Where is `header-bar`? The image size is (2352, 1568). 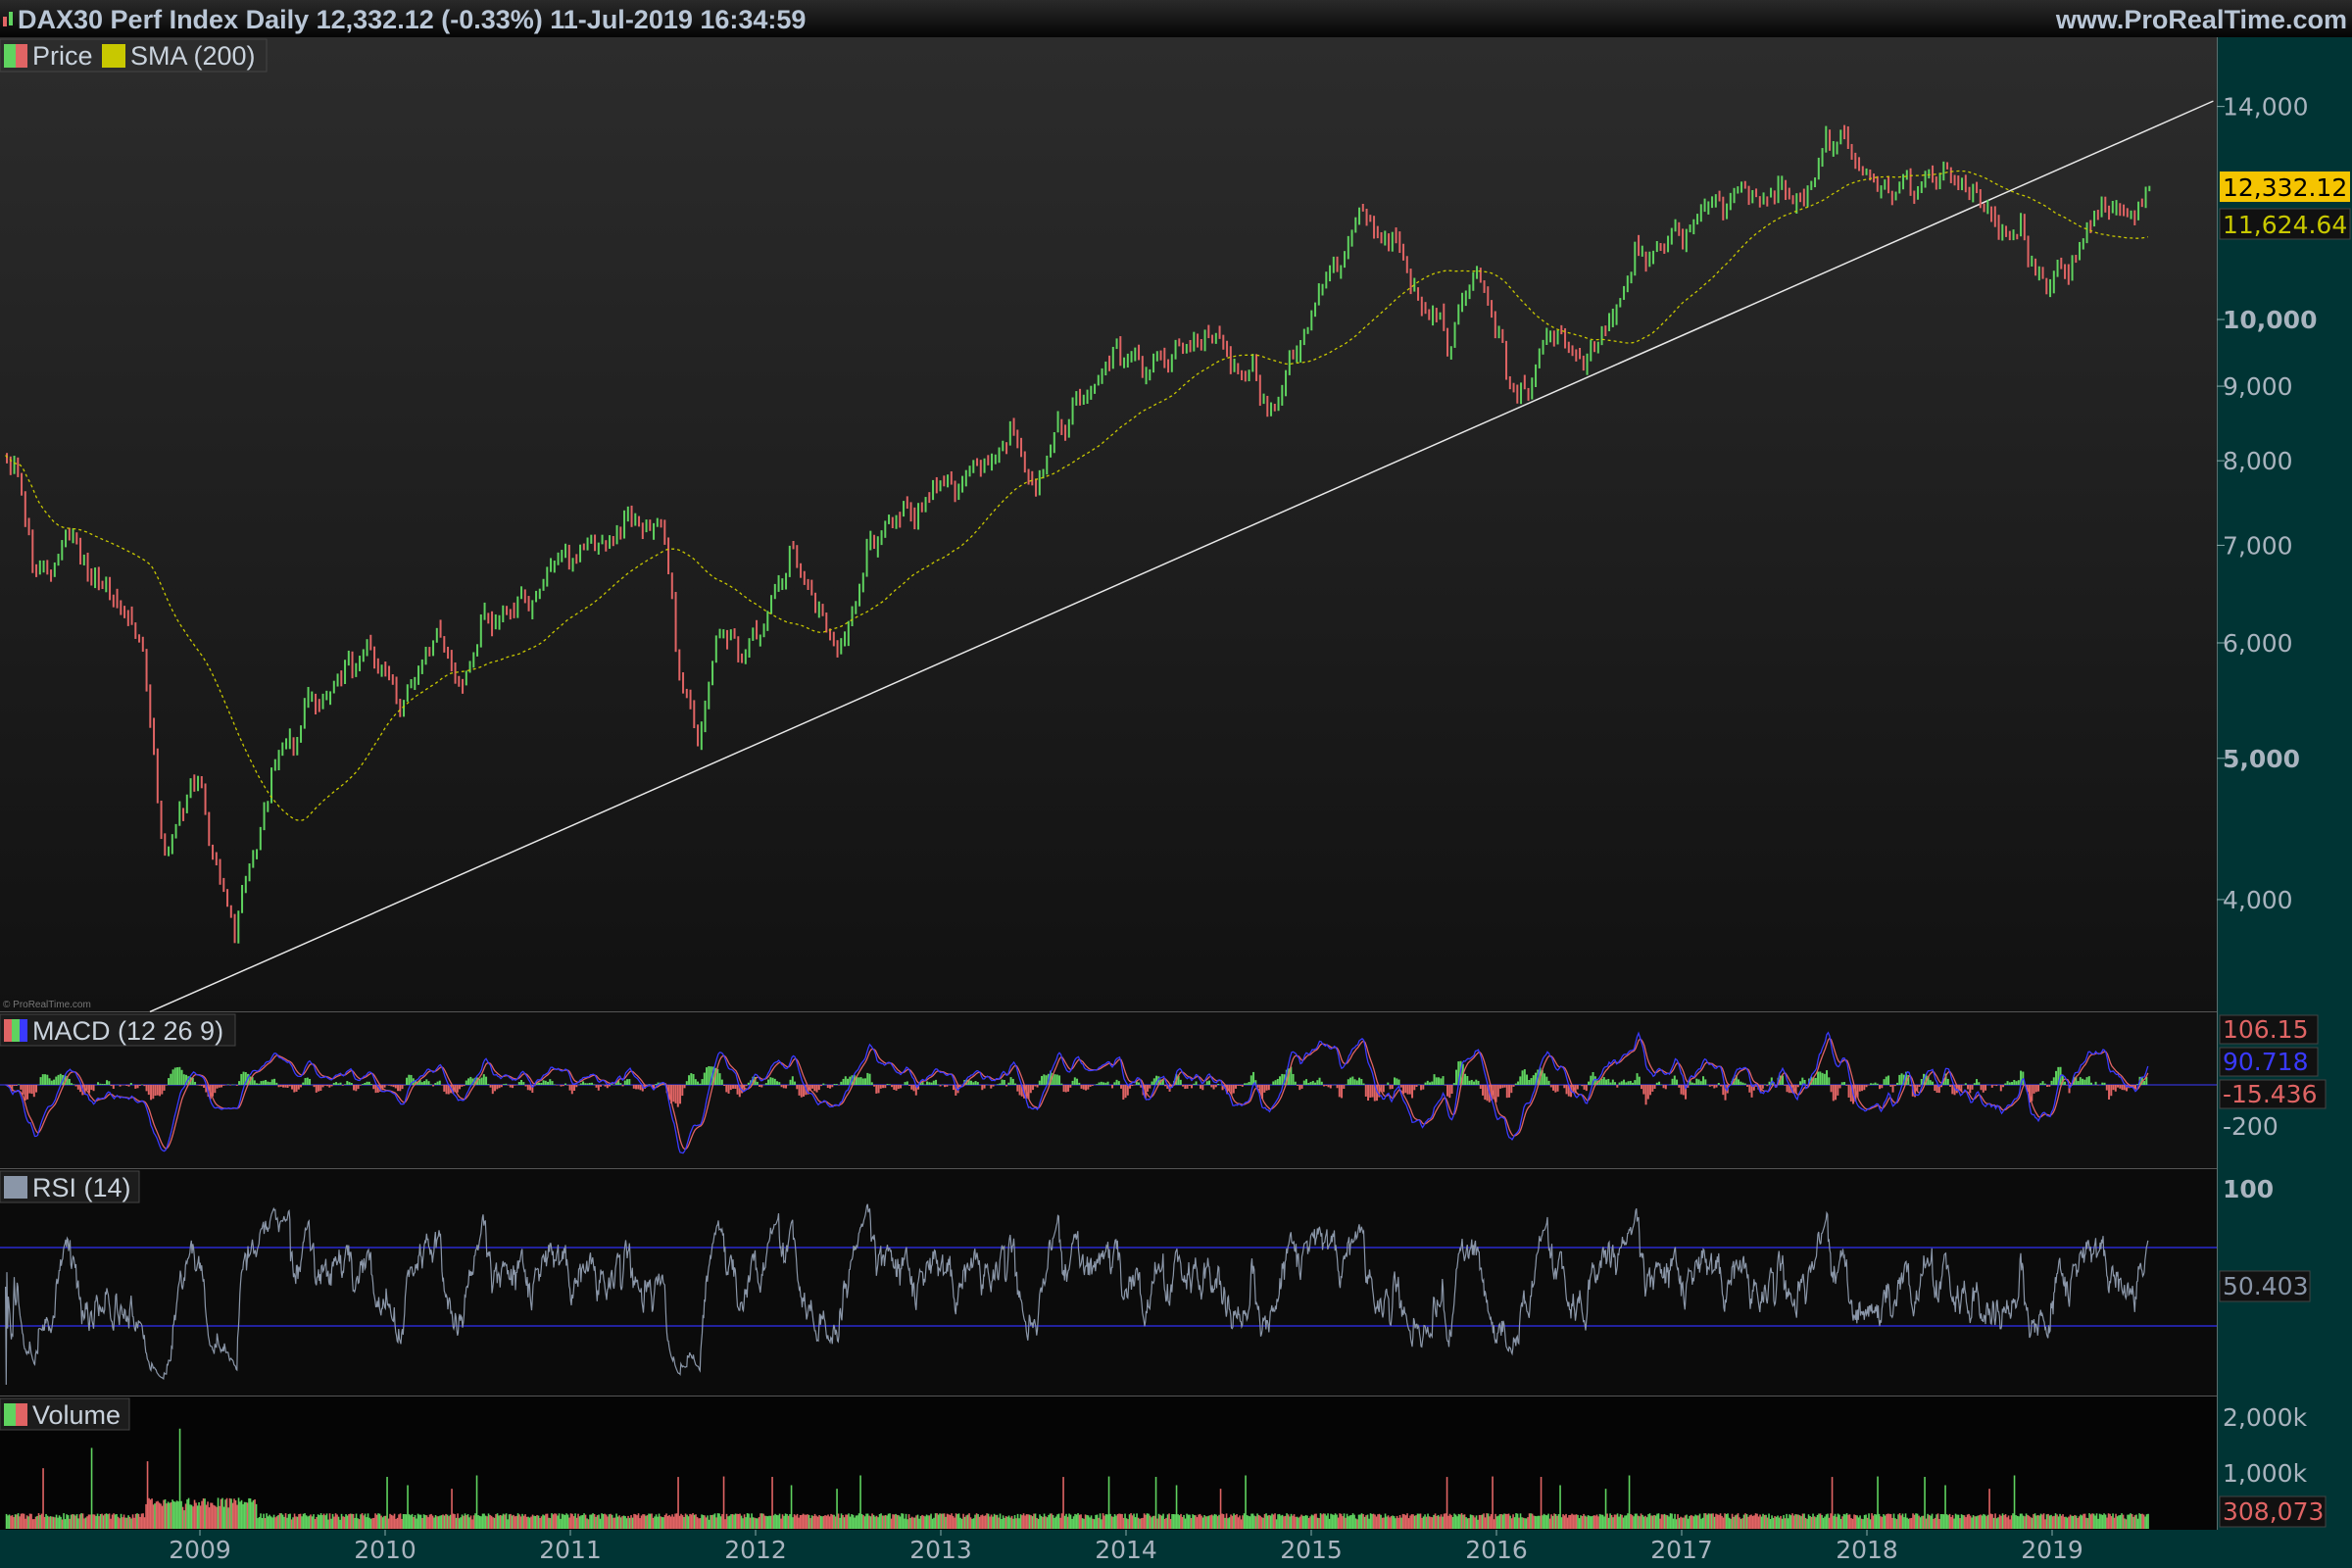
header-bar is located at coordinates (1176, 18).